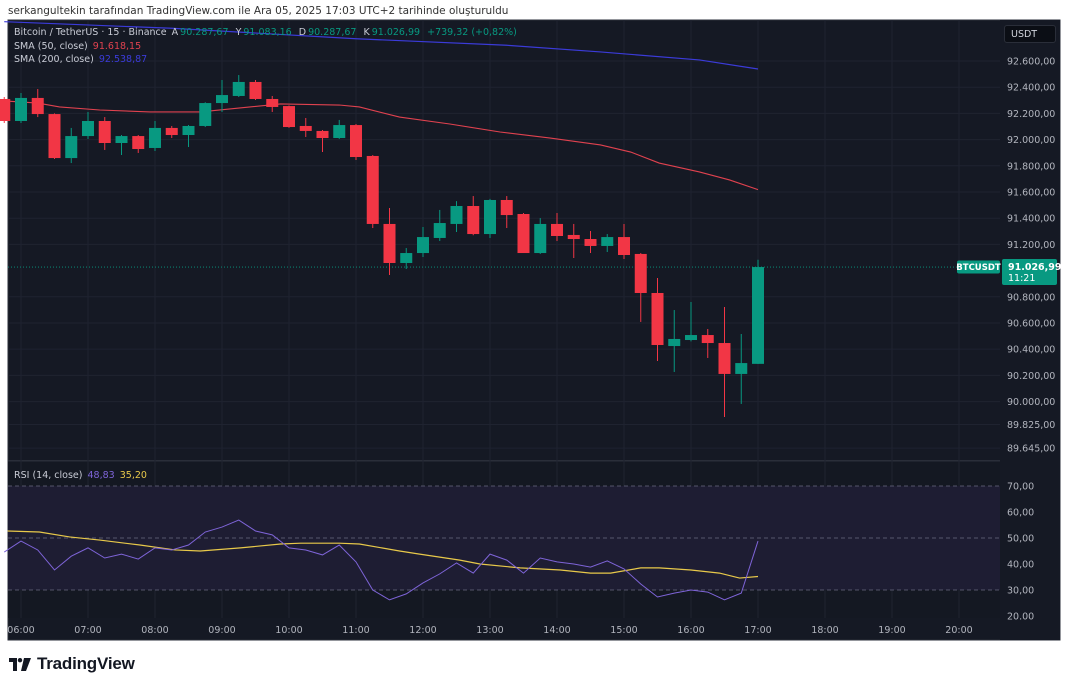  Describe the element at coordinates (154, 630) in the screenshot. I see `time-tick-label: 08:00` at that location.